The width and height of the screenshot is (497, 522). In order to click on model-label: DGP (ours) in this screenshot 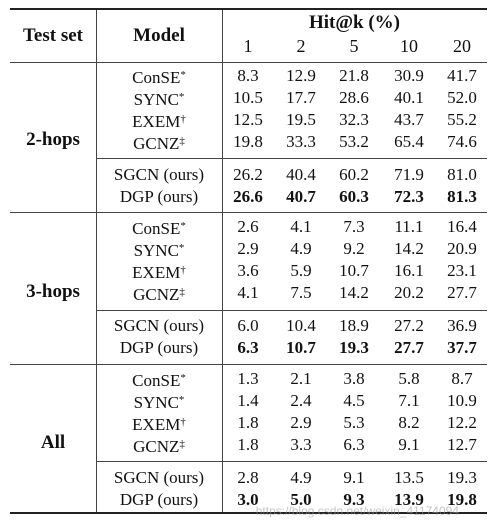, I will do `click(159, 196)`.